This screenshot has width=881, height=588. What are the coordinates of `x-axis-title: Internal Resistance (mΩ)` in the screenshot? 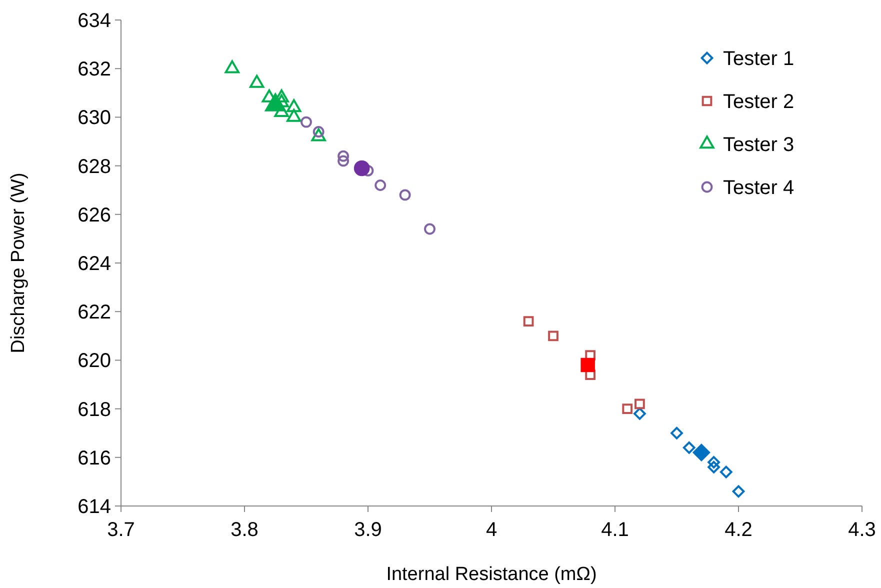 It's located at (491, 574).